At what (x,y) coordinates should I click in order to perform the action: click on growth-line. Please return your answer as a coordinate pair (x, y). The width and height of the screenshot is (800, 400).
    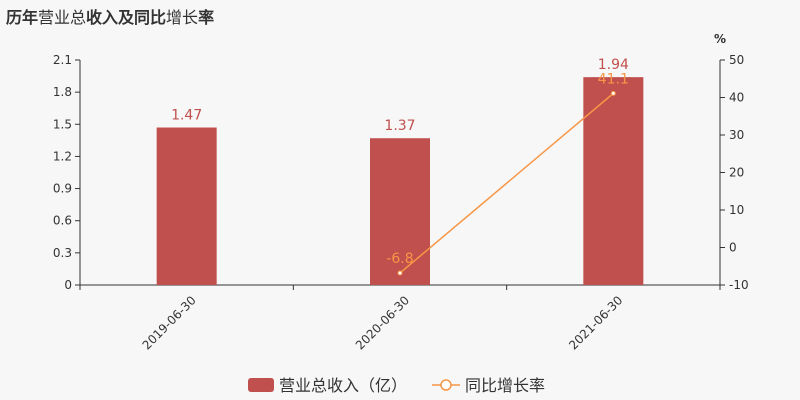
    Looking at the image, I should click on (506, 183).